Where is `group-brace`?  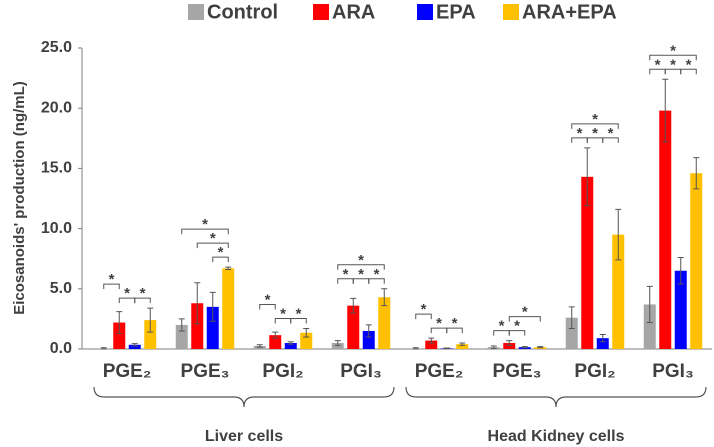
group-brace is located at coordinates (556, 397).